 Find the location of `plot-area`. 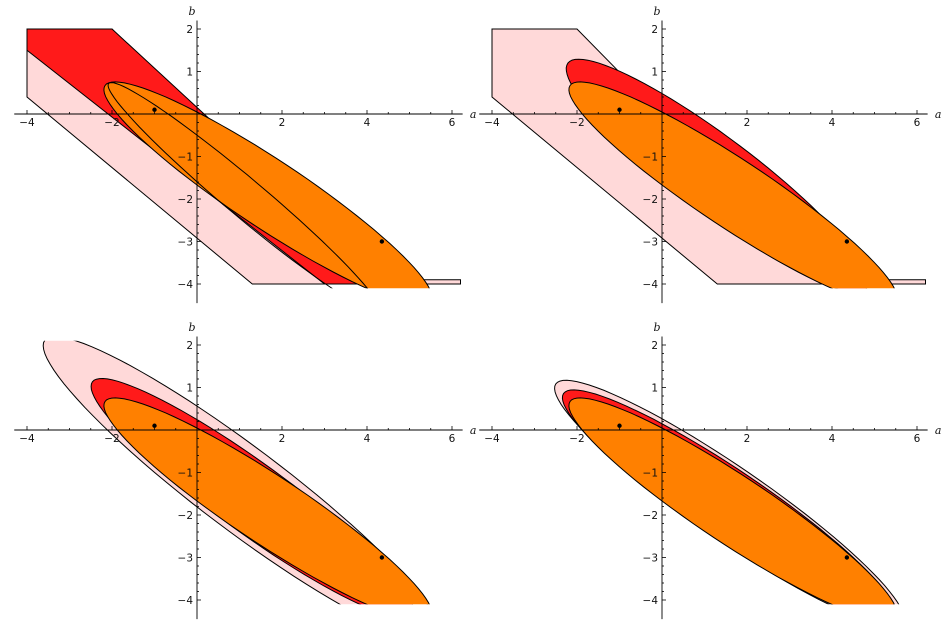

plot-area is located at coordinates (727, 492).